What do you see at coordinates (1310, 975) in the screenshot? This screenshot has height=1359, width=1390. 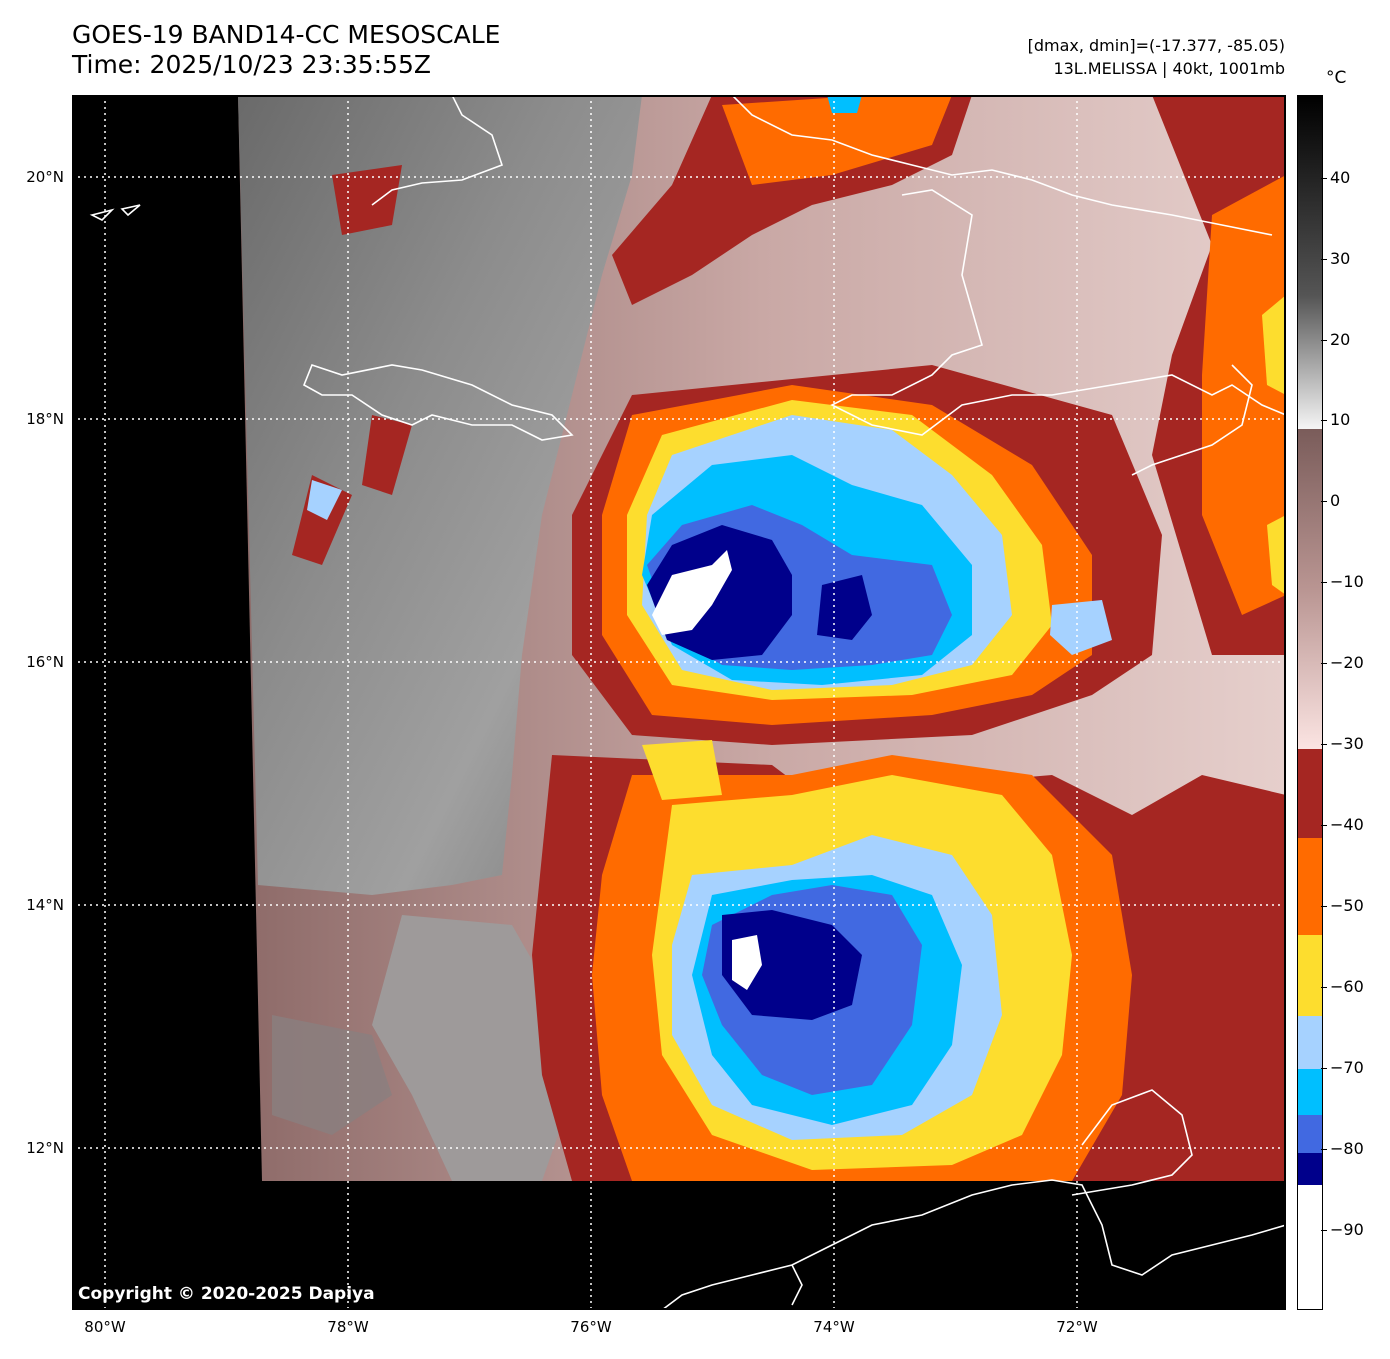 I see `cb-yellow` at bounding box center [1310, 975].